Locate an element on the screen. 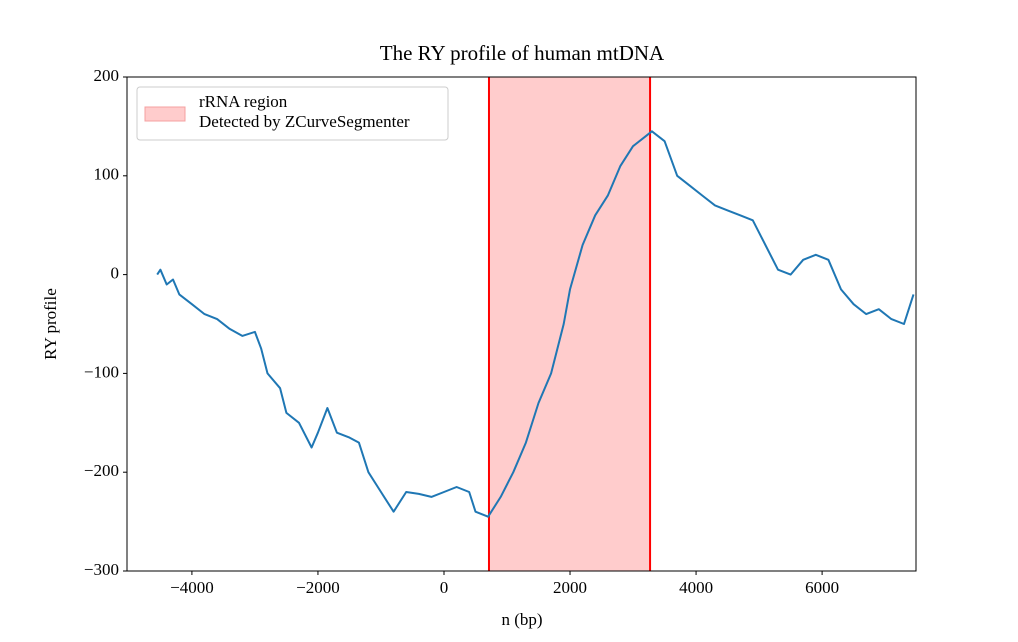 Image resolution: width=1018 pixels, height=642 pixels. x-tick-label: 4000 is located at coordinates (696, 587).